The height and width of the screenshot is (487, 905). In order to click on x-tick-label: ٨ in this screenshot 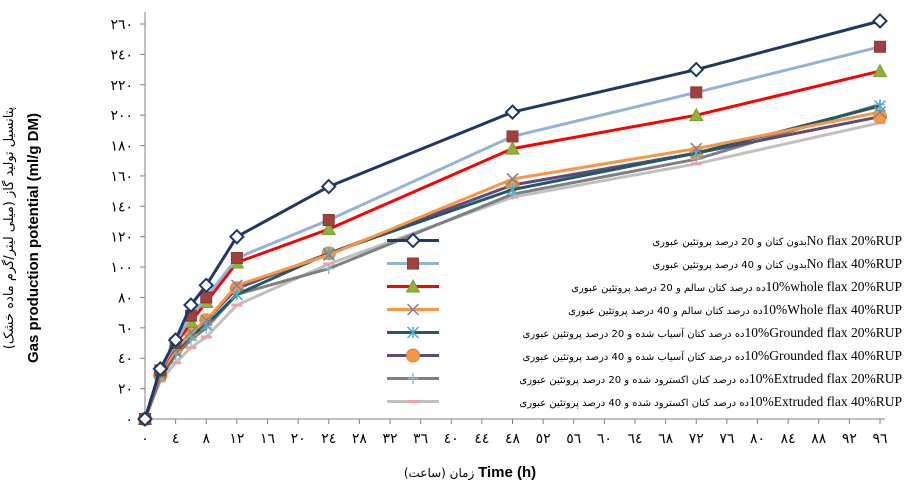, I will do `click(206, 439)`.